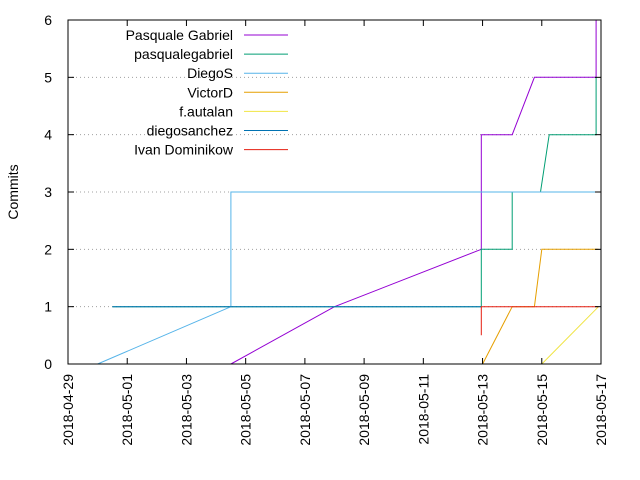 Image resolution: width=640 pixels, height=480 pixels. What do you see at coordinates (48, 77) in the screenshot?
I see `y-tick-label: 5` at bounding box center [48, 77].